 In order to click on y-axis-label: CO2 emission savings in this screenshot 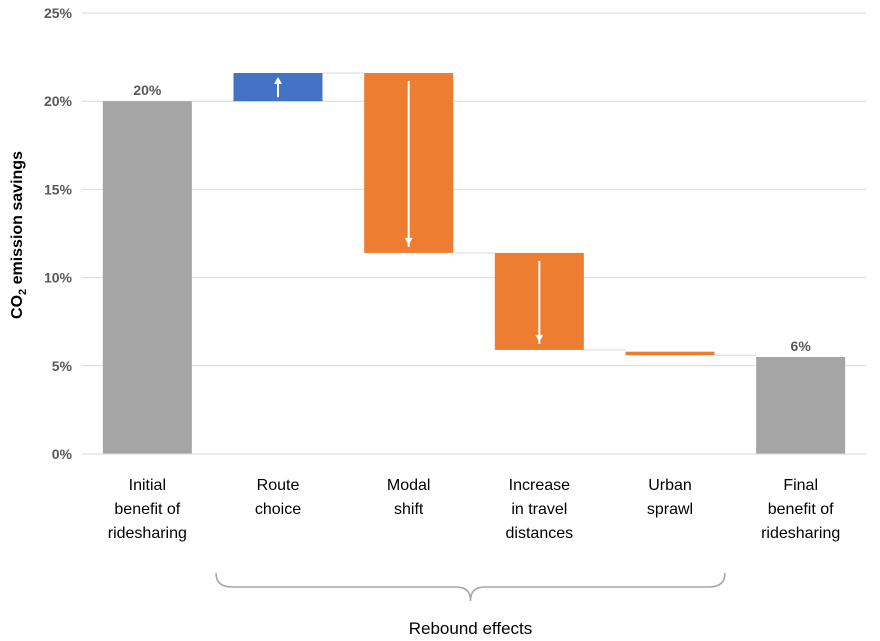, I will do `click(19, 235)`.